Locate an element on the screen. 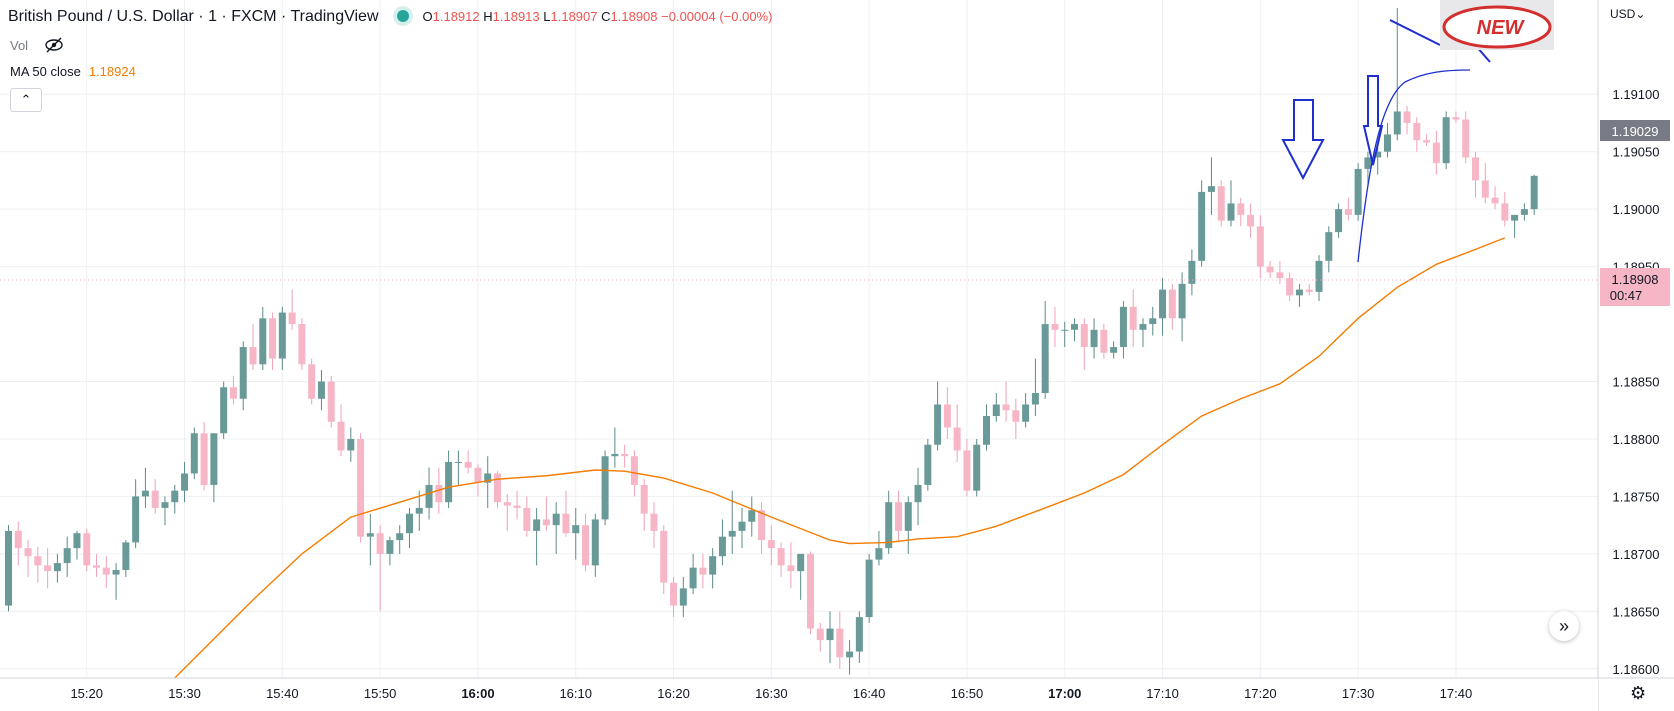 The width and height of the screenshot is (1674, 711). change-value: −0.00004 (−0.00%) is located at coordinates (717, 16).